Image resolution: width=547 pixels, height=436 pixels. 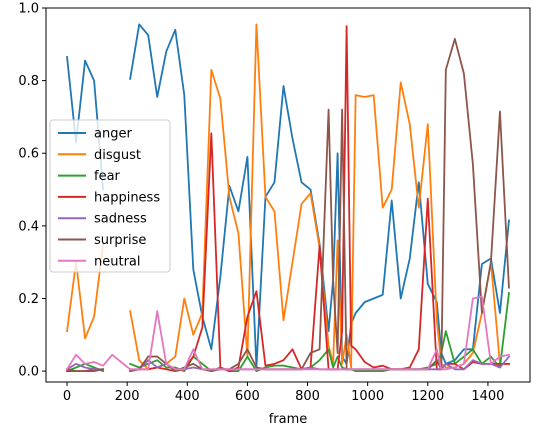 I want to click on x-tick-label: 0, so click(x=67, y=396).